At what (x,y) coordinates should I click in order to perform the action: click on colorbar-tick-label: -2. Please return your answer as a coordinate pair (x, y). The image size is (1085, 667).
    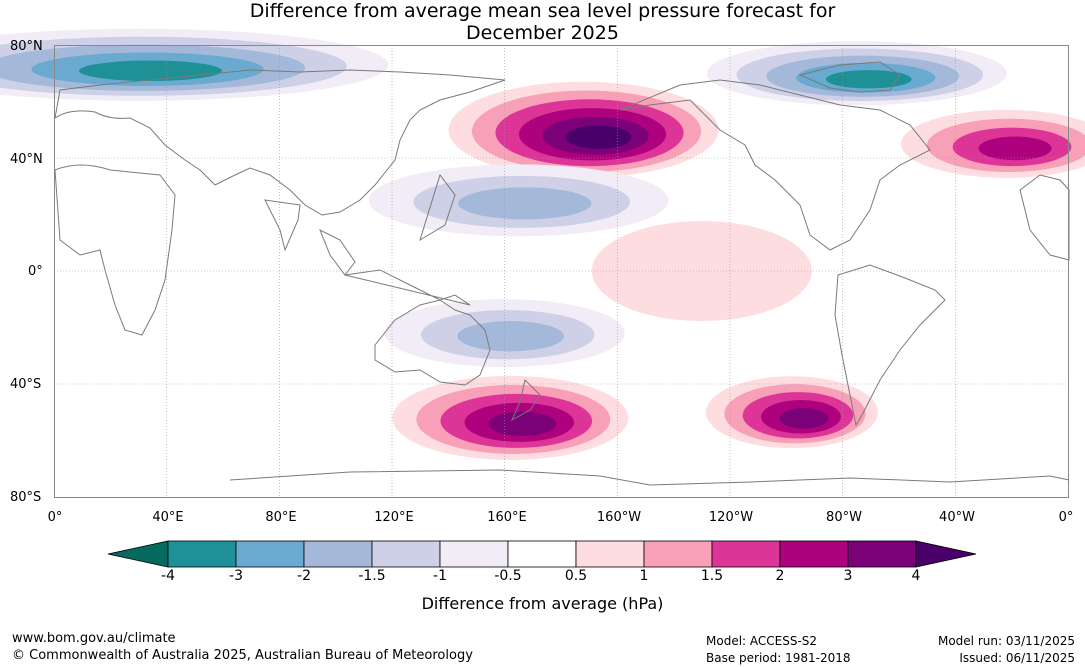
    Looking at the image, I should click on (304, 576).